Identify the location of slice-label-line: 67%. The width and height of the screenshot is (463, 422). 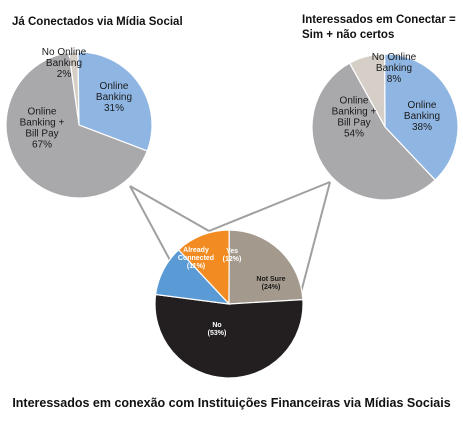
(42, 145).